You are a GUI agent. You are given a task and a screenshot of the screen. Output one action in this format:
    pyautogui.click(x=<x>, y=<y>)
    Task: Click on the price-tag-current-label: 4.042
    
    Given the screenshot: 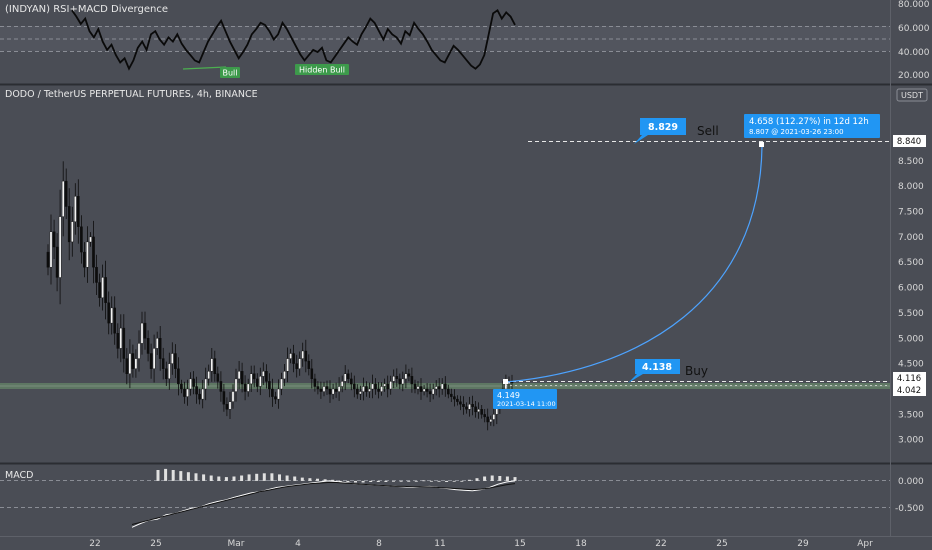 What is the action you would take?
    pyautogui.click(x=909, y=391)
    